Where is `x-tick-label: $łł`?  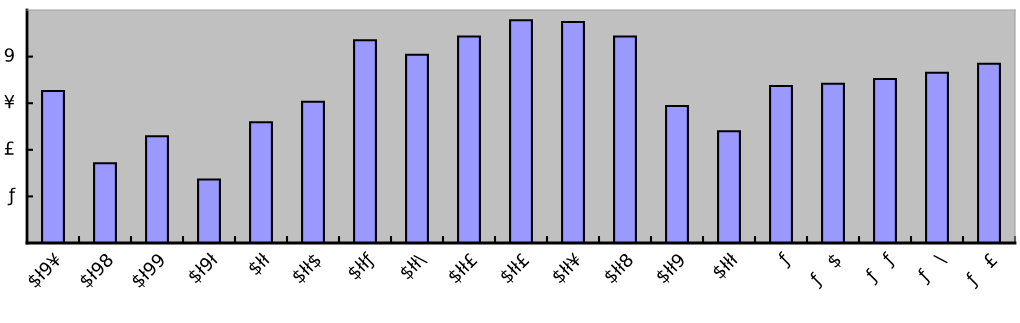
x-tick-label: $łł is located at coordinates (259, 264).